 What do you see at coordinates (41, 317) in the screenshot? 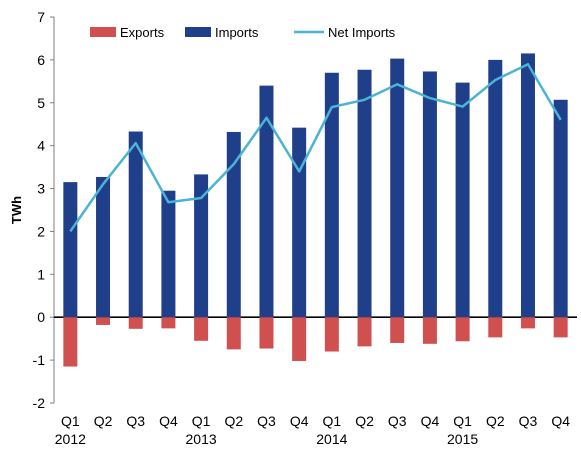
I see `y-tick-label: 0` at bounding box center [41, 317].